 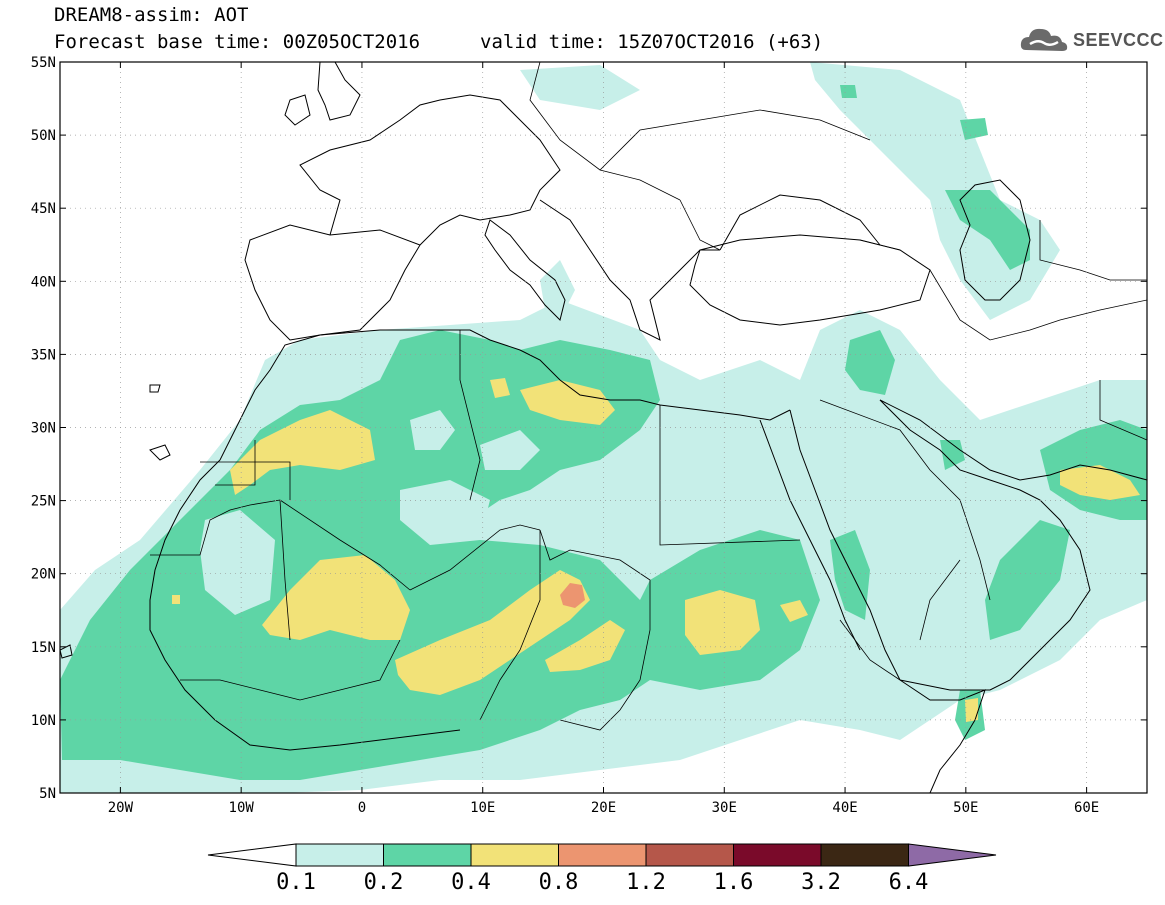 What do you see at coordinates (652, 42) in the screenshot?
I see `valid-time: valid time: 15Z07OCT2016 (+63)` at bounding box center [652, 42].